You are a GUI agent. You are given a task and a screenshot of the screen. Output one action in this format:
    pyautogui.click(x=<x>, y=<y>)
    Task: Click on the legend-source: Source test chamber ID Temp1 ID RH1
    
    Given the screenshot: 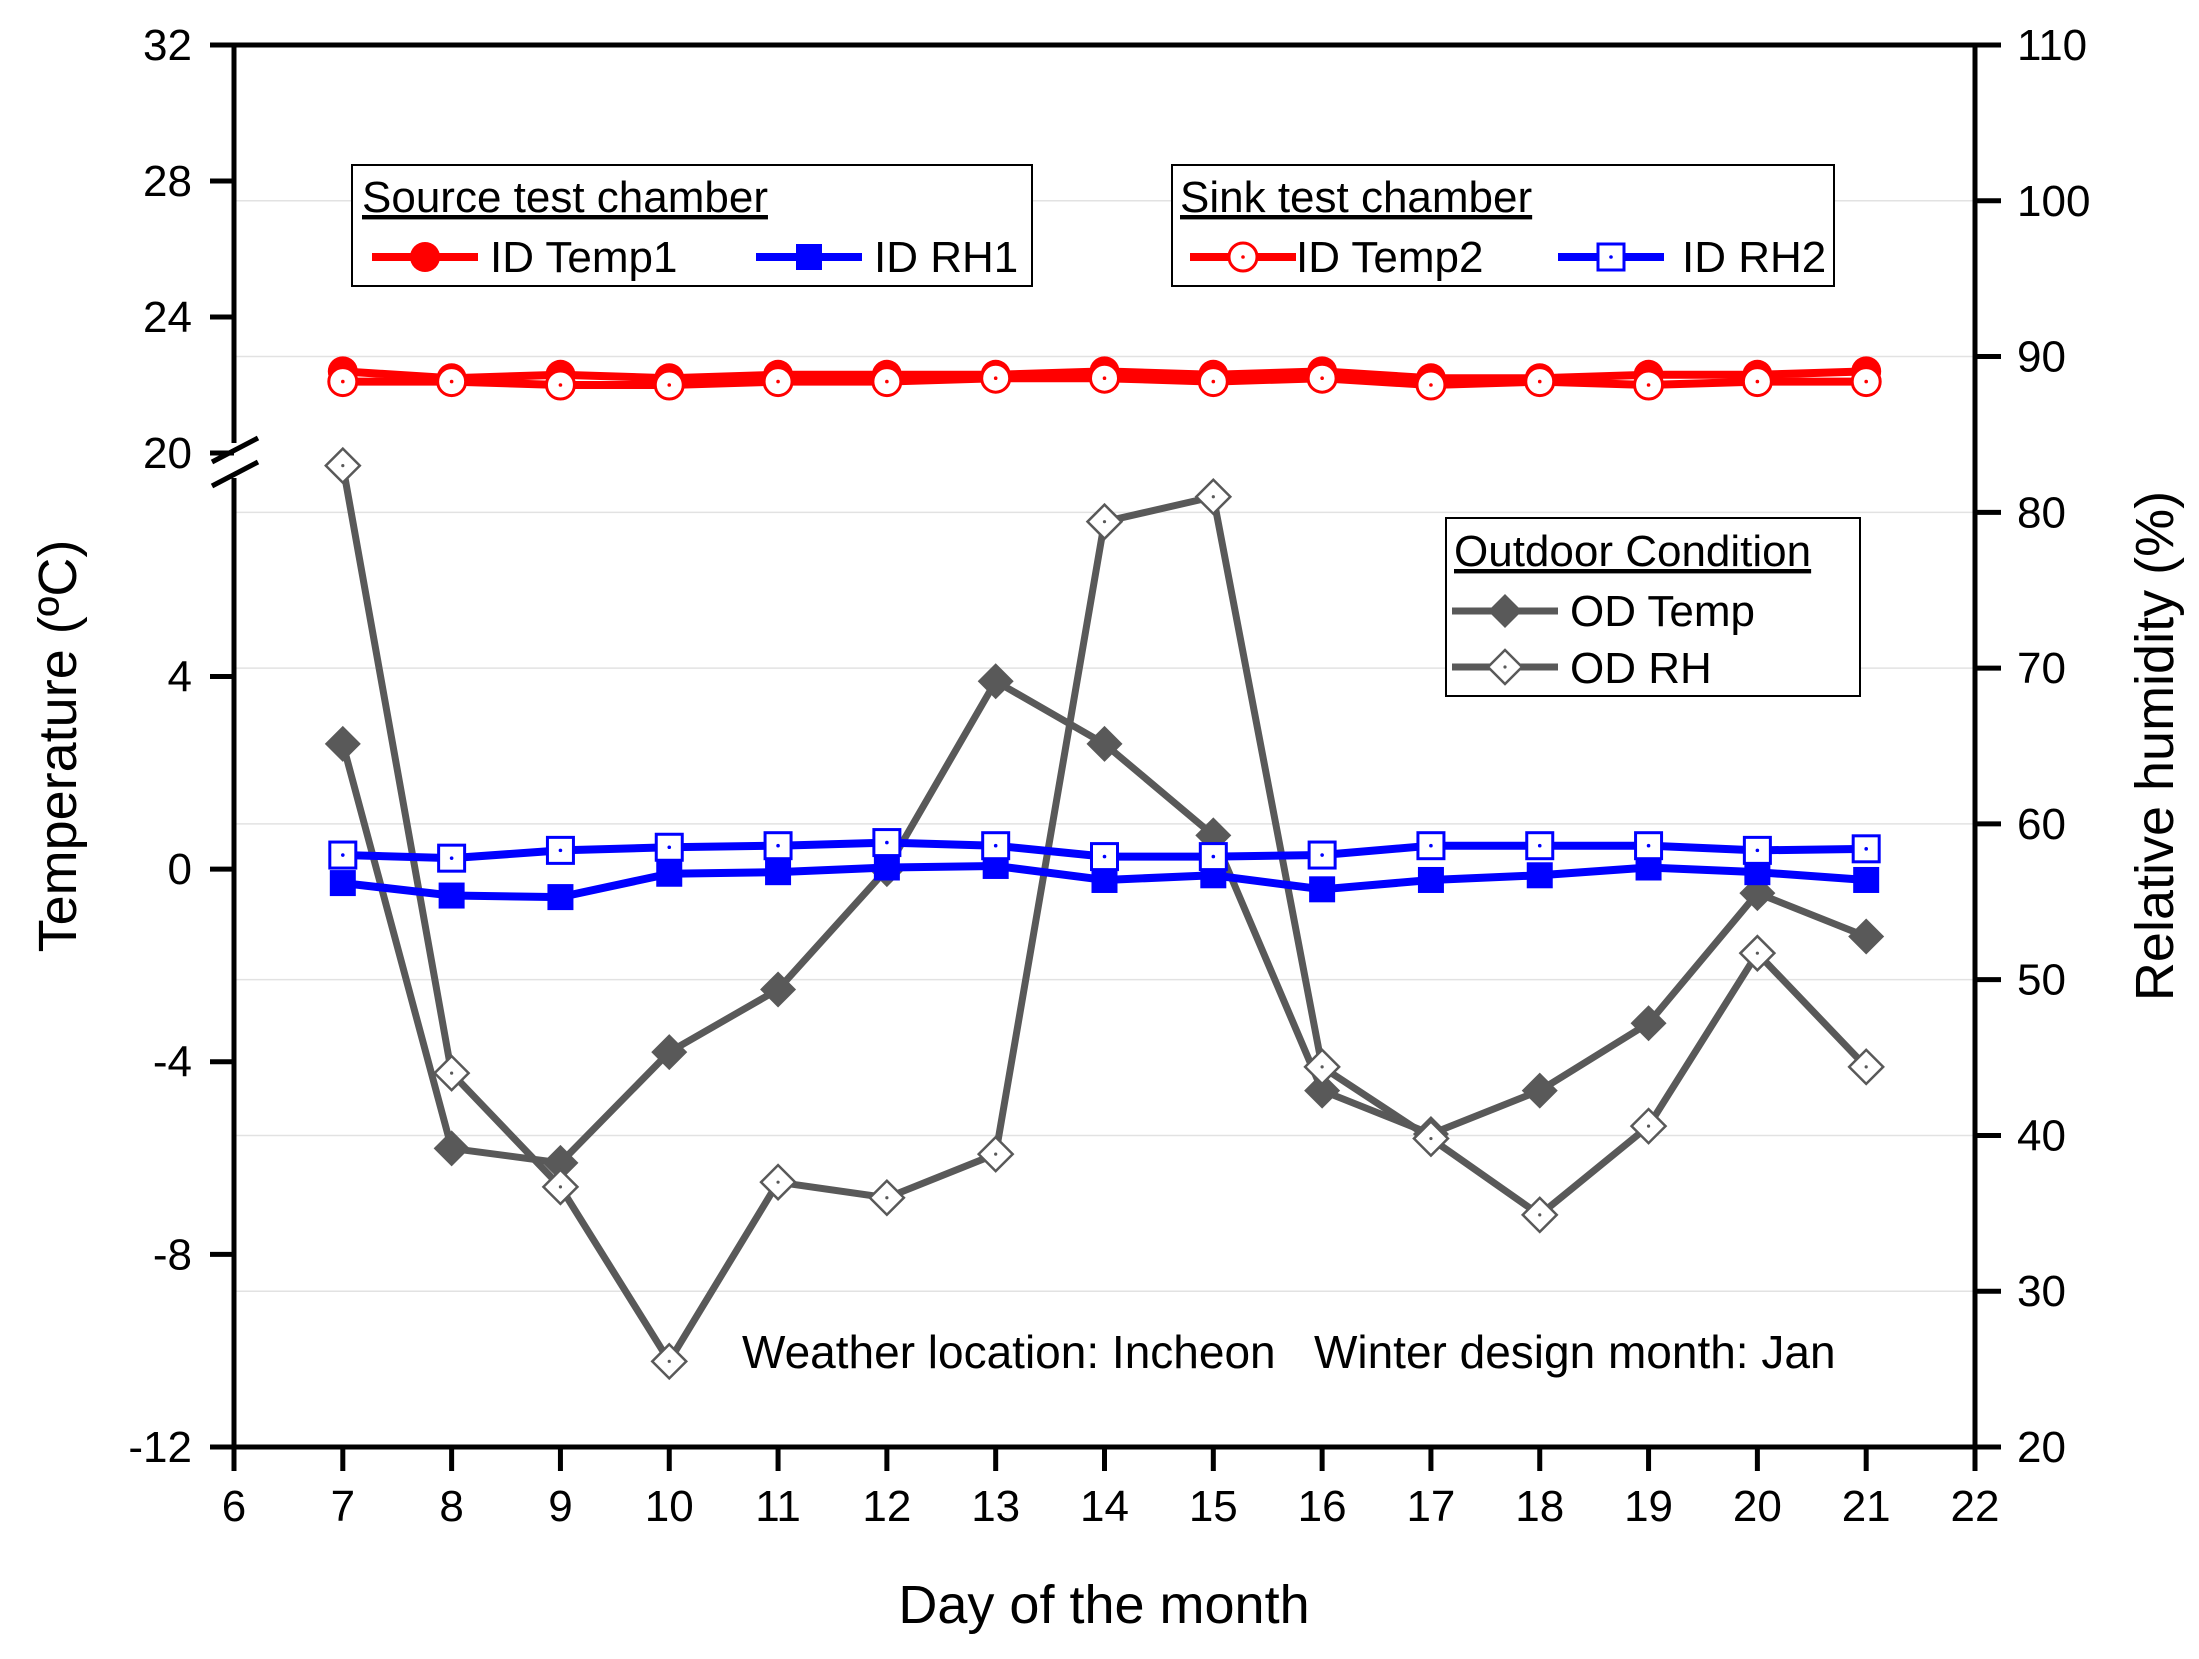 What is the action you would take?
    pyautogui.click(x=692, y=225)
    